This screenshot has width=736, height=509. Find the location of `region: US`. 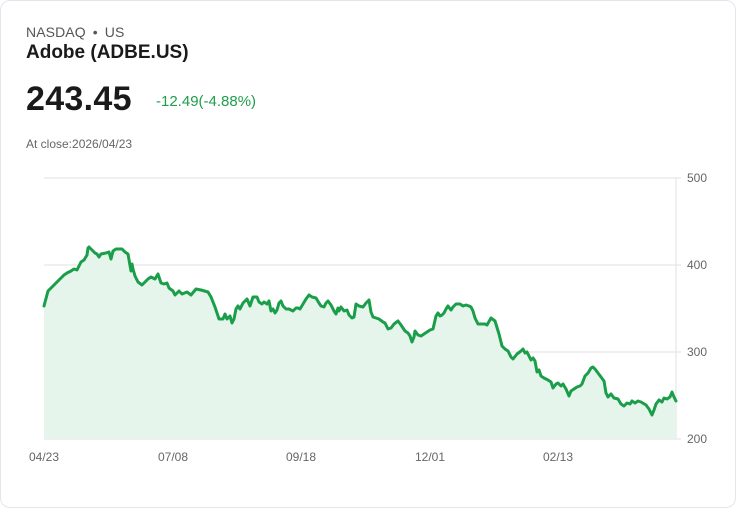

region: US is located at coordinates (114, 32).